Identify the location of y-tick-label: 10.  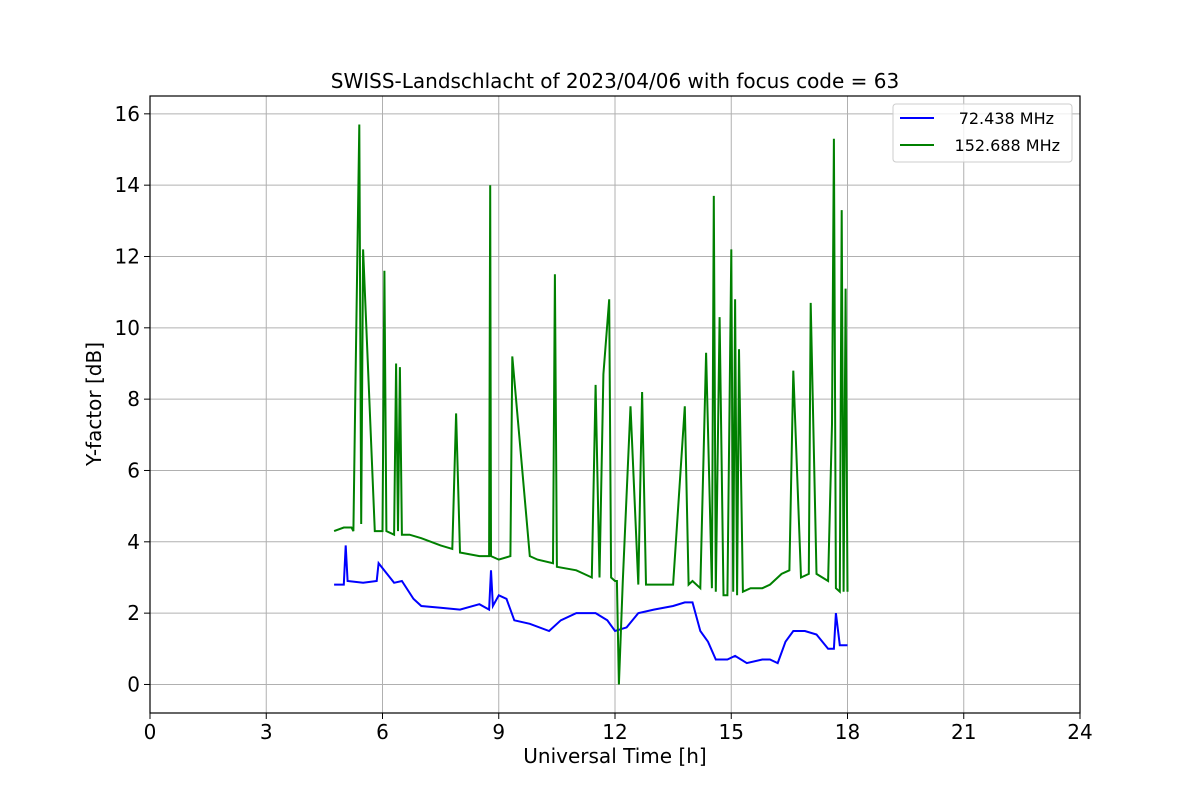
(127, 328).